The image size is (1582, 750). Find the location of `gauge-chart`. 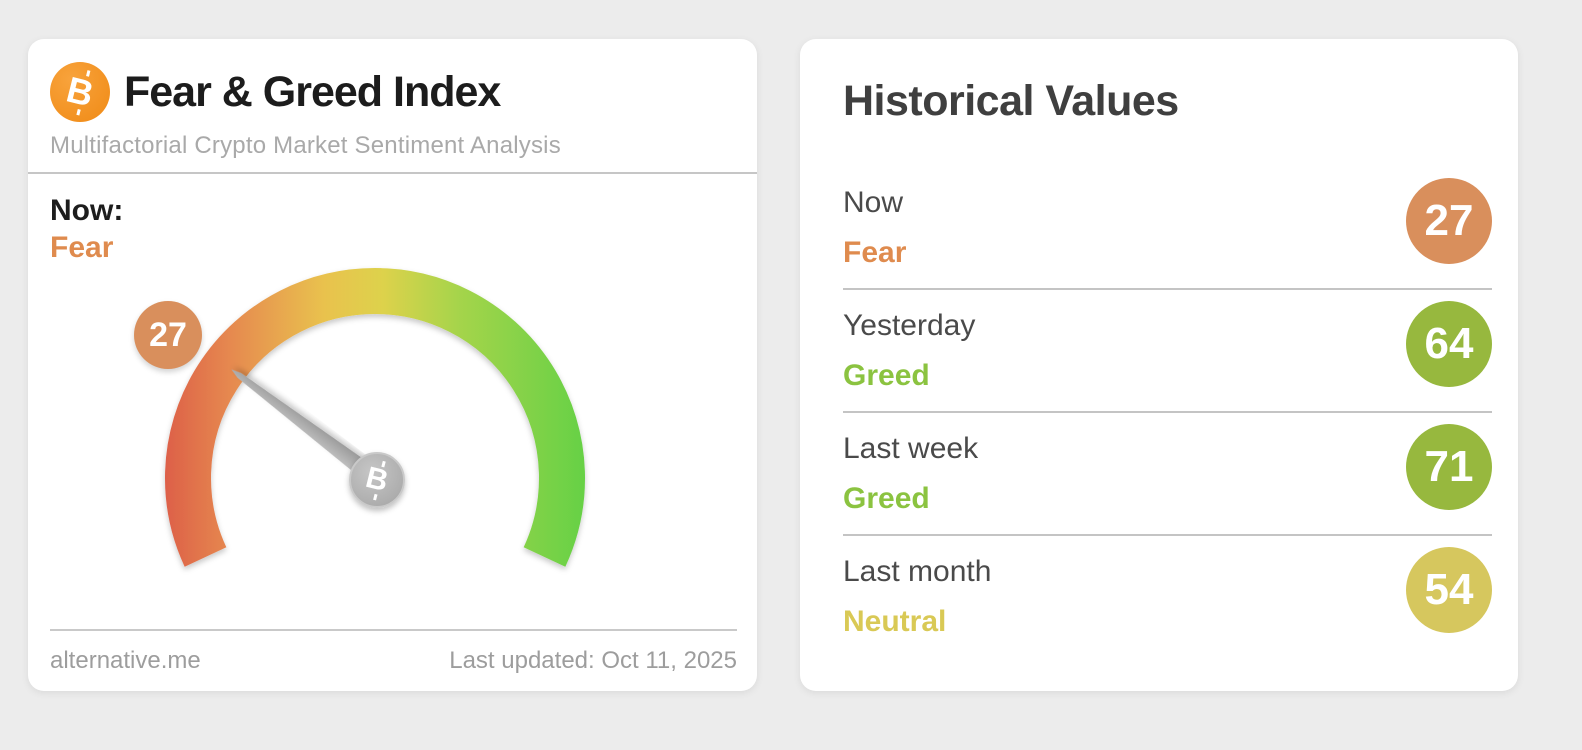

gauge-chart is located at coordinates (375, 417).